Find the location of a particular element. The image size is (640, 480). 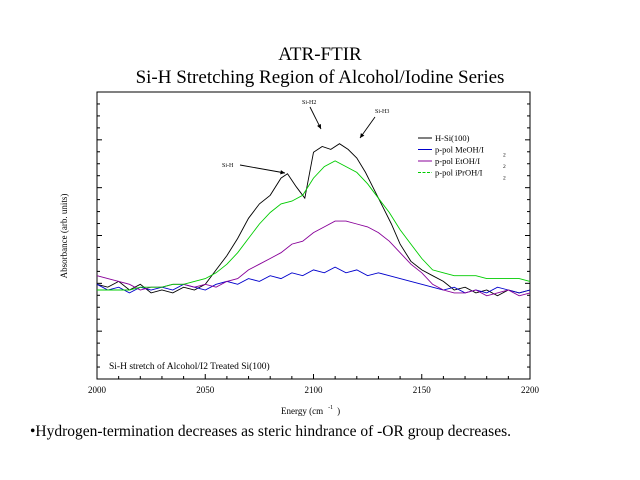

x-axis-label-exponent: -1 is located at coordinates (330, 408).